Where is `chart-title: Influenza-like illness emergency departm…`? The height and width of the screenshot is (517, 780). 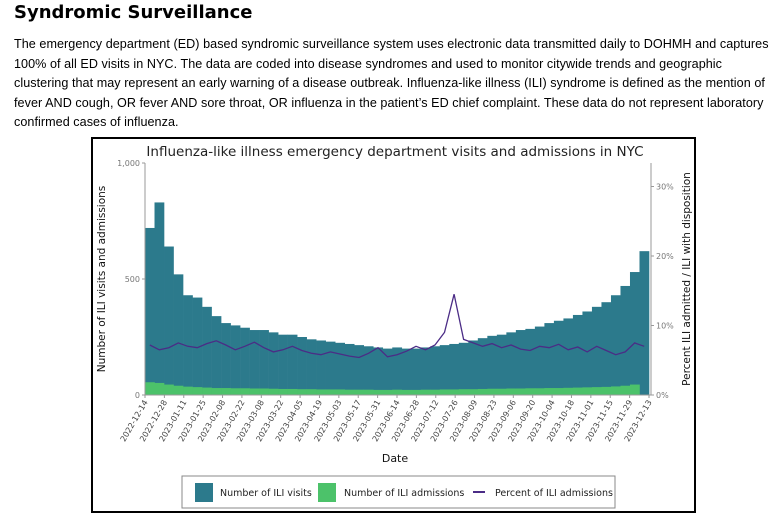
chart-title: Influenza-like illness emergency departm… is located at coordinates (394, 152).